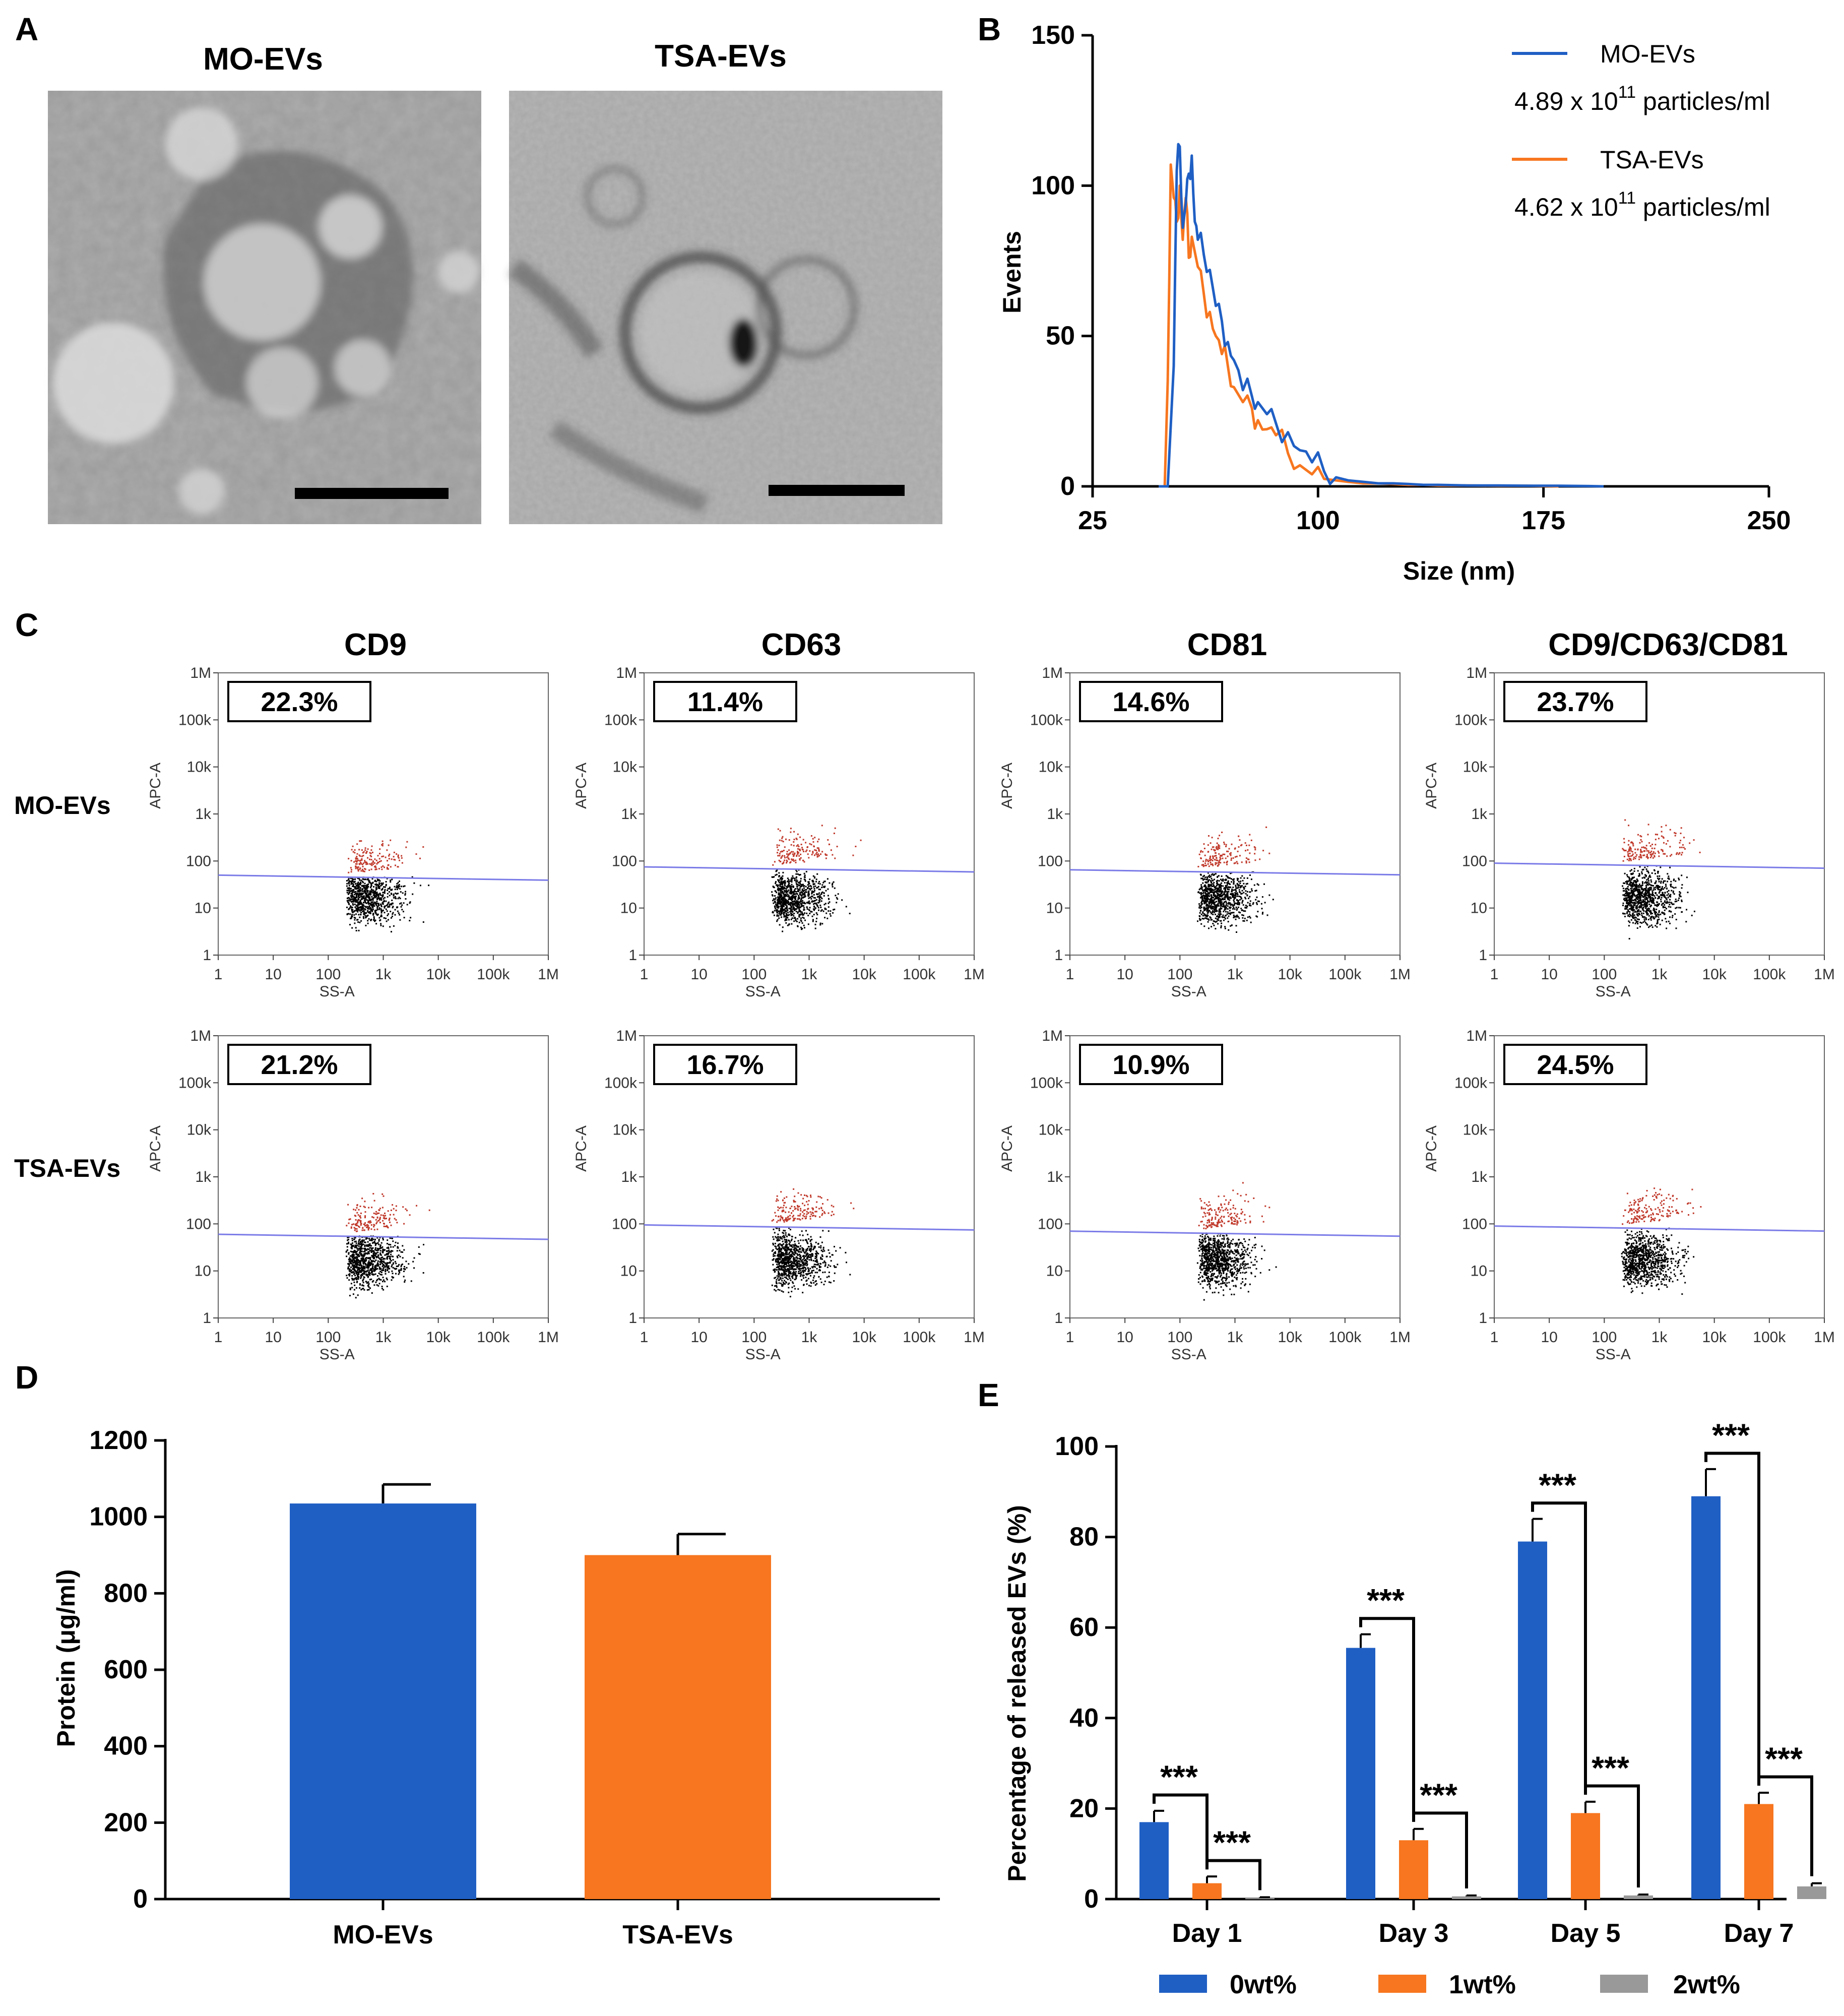 This screenshot has width=1844, height=2016. What do you see at coordinates (1150, 702) in the screenshot?
I see `facs-percent-value: 14.6%` at bounding box center [1150, 702].